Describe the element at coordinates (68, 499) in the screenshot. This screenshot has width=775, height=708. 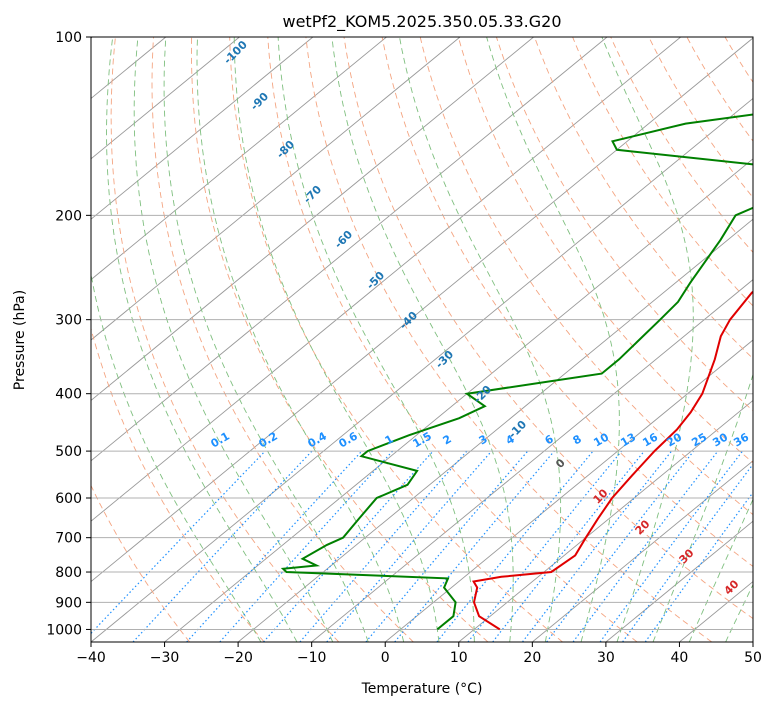
I see `y-tick-label: 600` at that location.